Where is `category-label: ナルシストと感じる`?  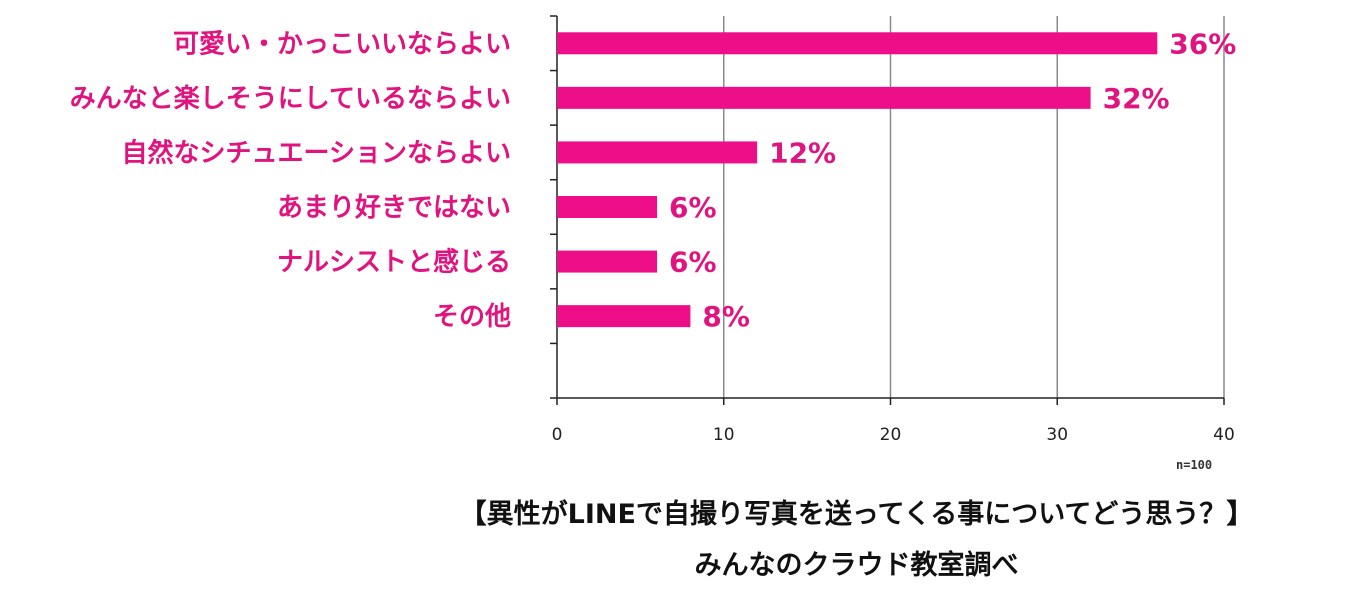 category-label: ナルシストと感じる is located at coordinates (394, 263).